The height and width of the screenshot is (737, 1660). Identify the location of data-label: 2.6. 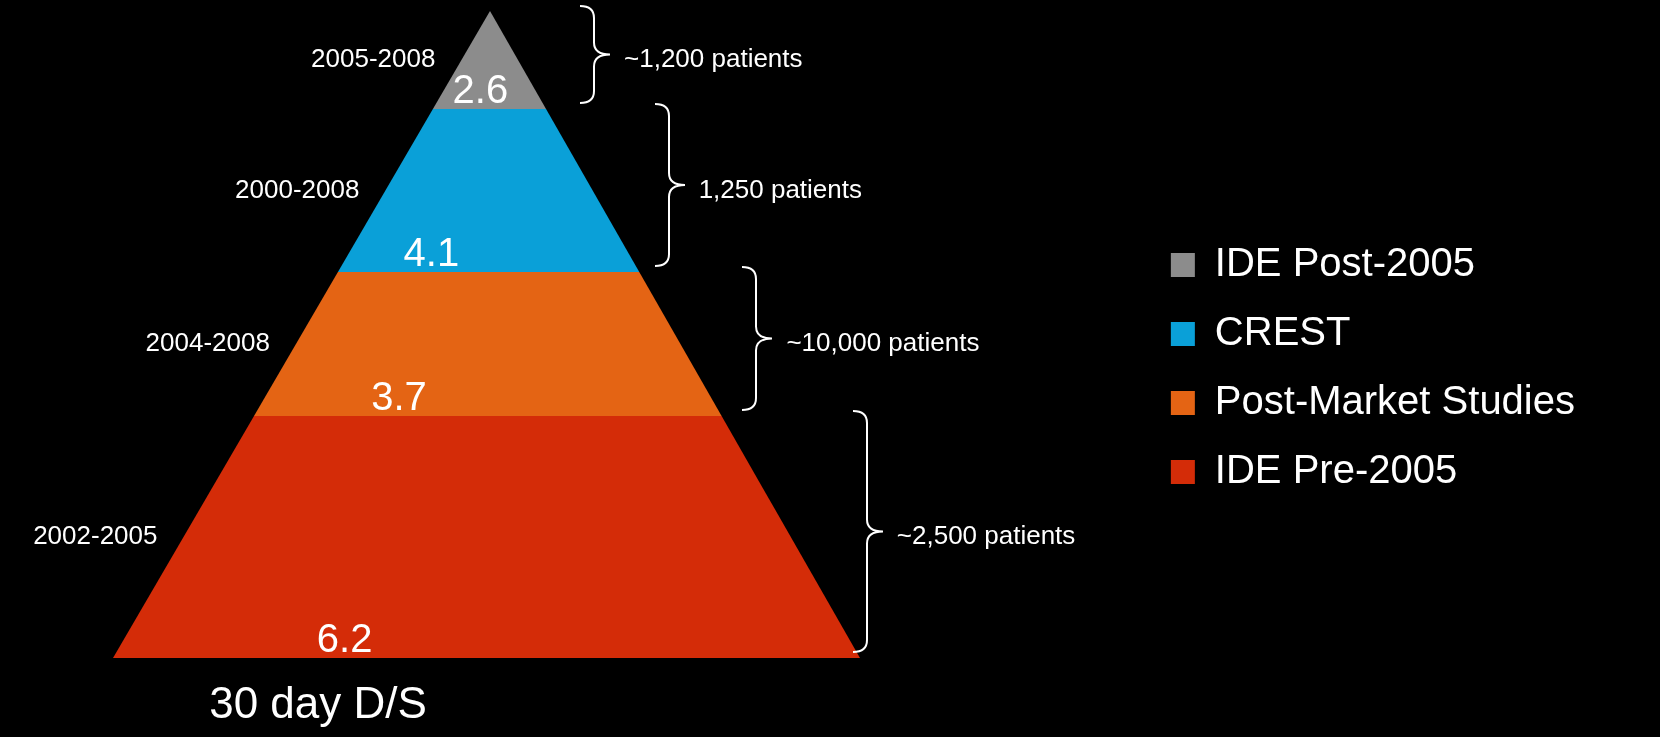
(480, 89).